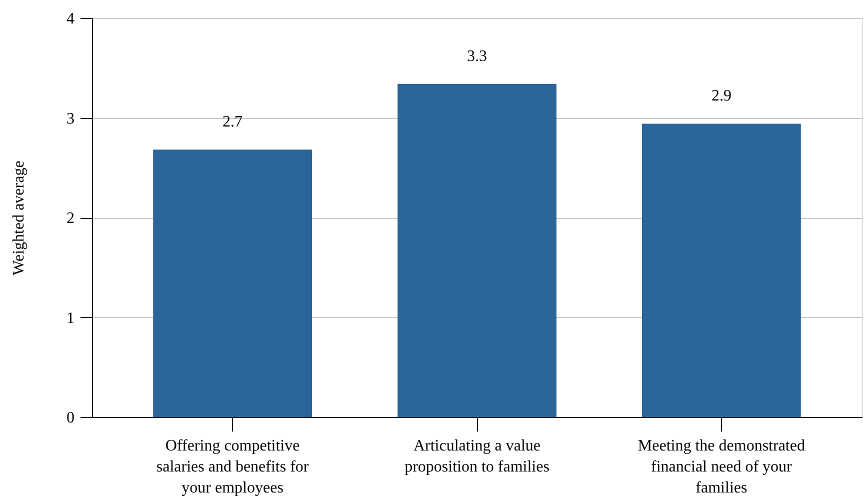 Image resolution: width=864 pixels, height=499 pixels. I want to click on y-tick-label: 0, so click(70, 418).